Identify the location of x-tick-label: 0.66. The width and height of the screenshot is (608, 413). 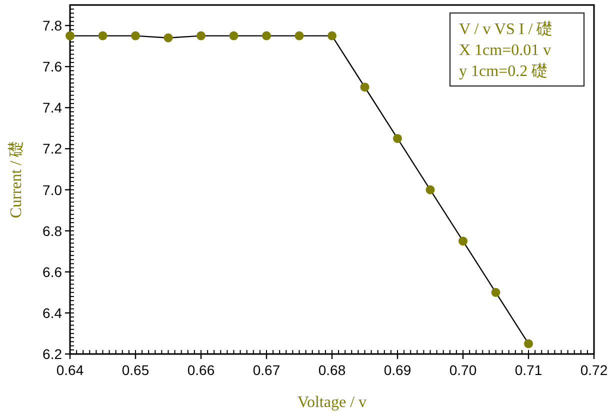
(201, 370).